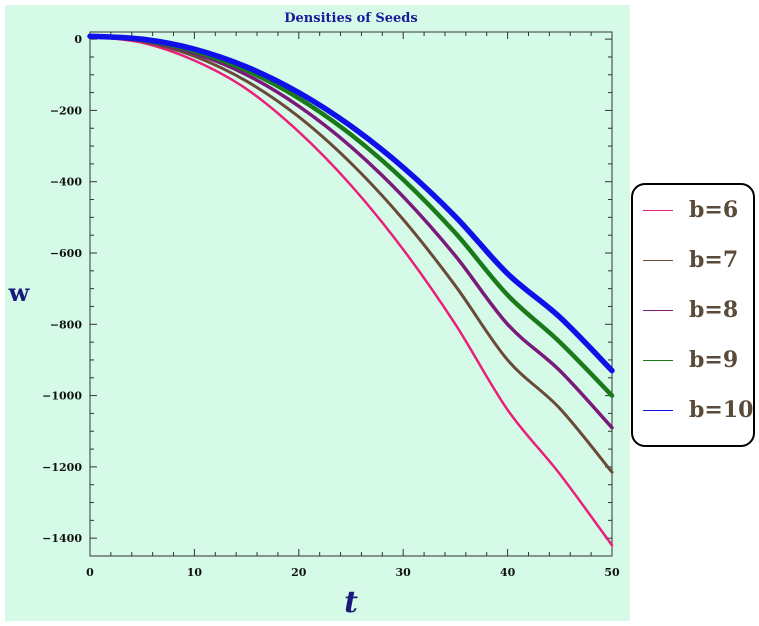 The height and width of the screenshot is (626, 759). I want to click on legend-item: b=6, so click(690, 210).